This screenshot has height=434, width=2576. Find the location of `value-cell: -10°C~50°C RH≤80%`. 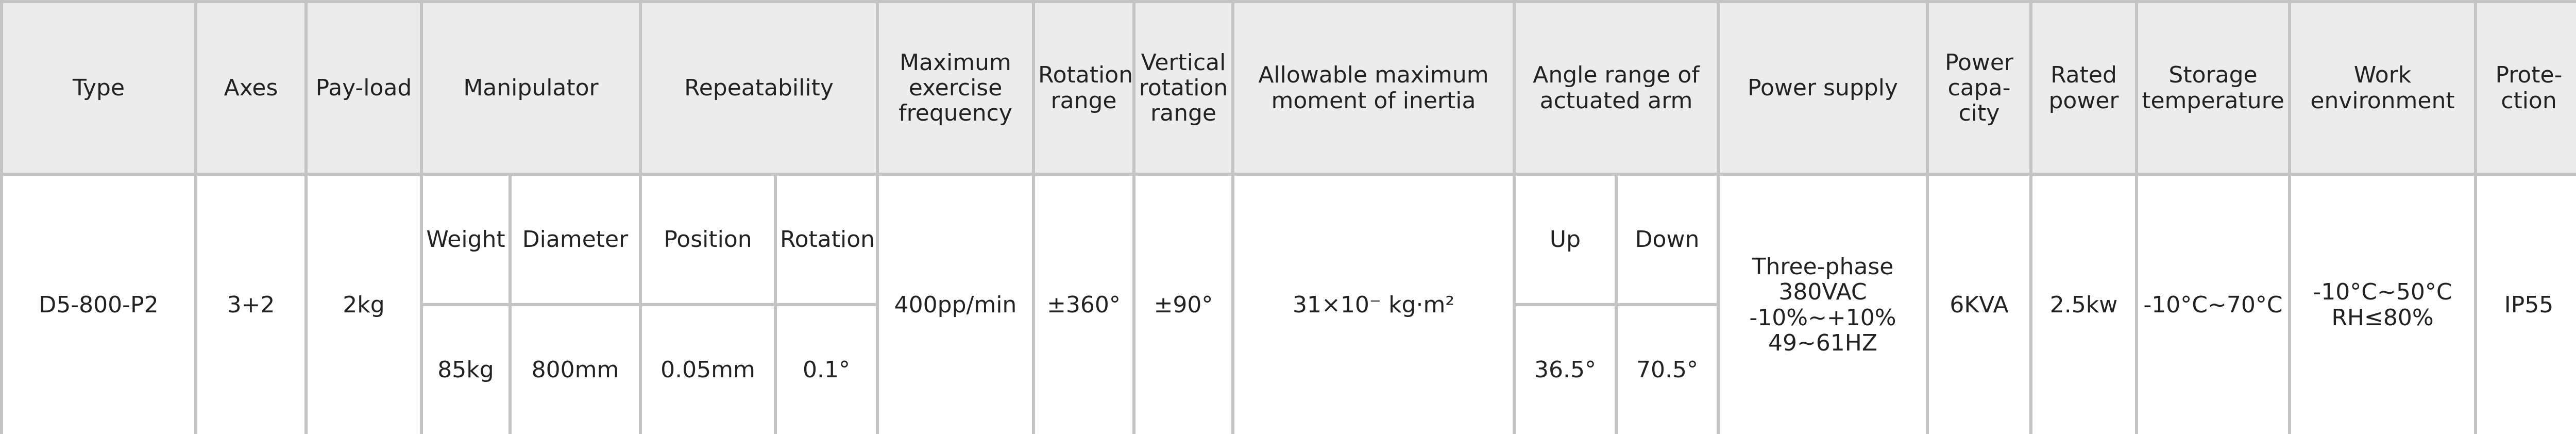

value-cell: -10°C~50°C RH≤80% is located at coordinates (2382, 304).